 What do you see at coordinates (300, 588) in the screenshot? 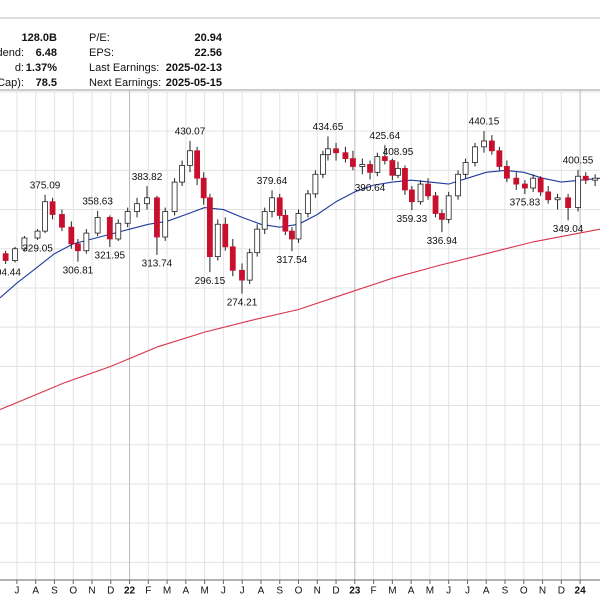
I see `x-axis: J A S O N D 22 F M A M J J A S O N D 23 F M A M J J A S O N D 24` at bounding box center [300, 588].